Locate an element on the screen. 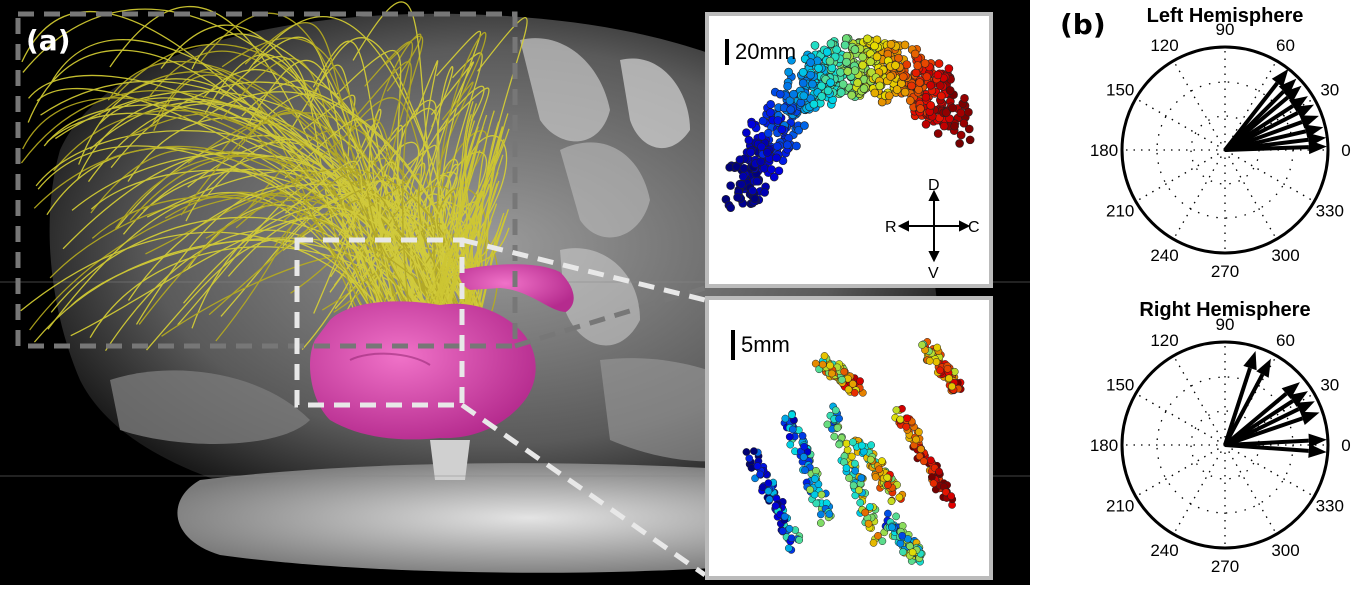 The height and width of the screenshot is (590, 1363). polar-tick-label: 330 is located at coordinates (1330, 506).